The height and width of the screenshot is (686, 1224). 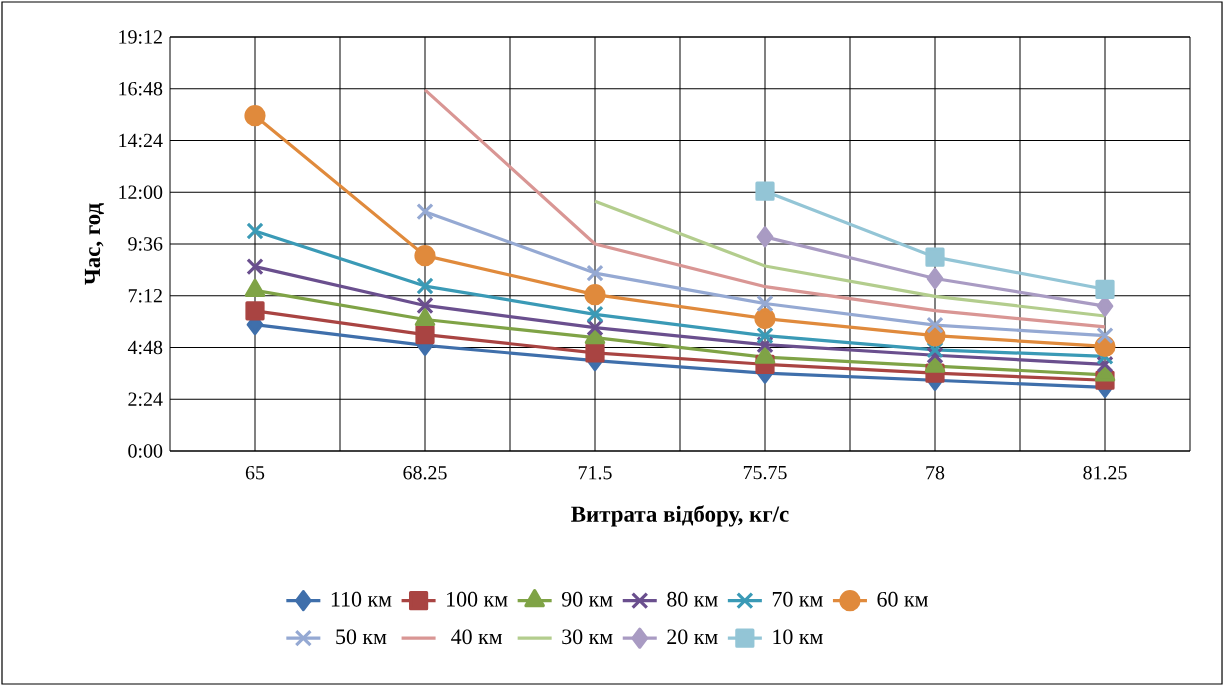 I want to click on y-tick-label: 4:48, so click(x=145, y=347).